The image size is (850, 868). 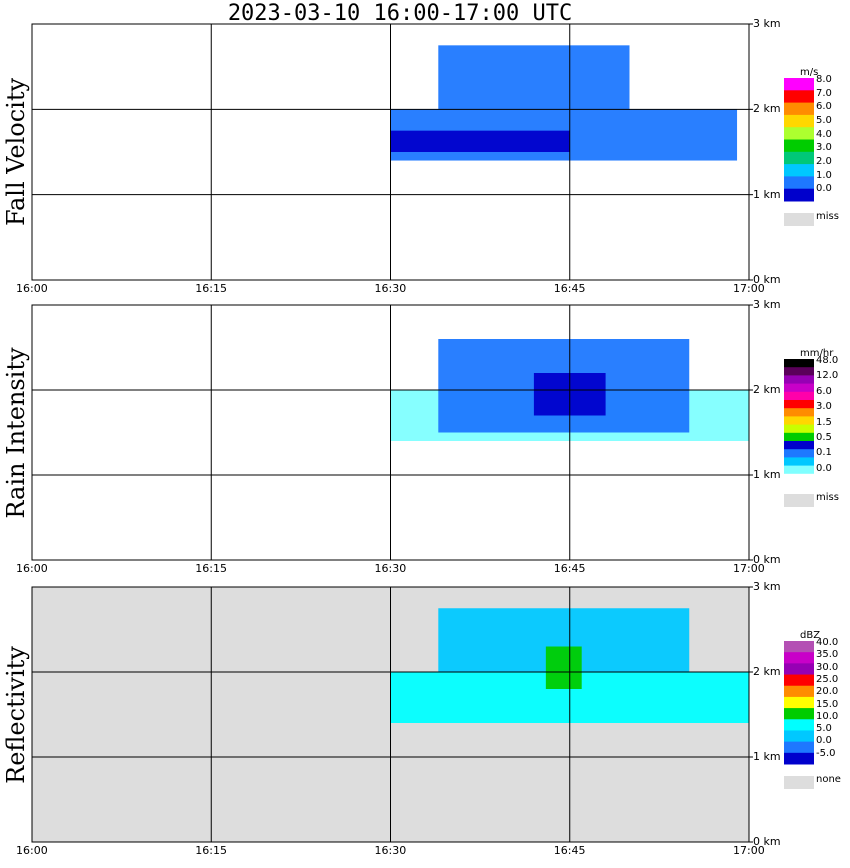 What do you see at coordinates (824, 453) in the screenshot?
I see `rain-intensity-legend-label: 0.1` at bounding box center [824, 453].